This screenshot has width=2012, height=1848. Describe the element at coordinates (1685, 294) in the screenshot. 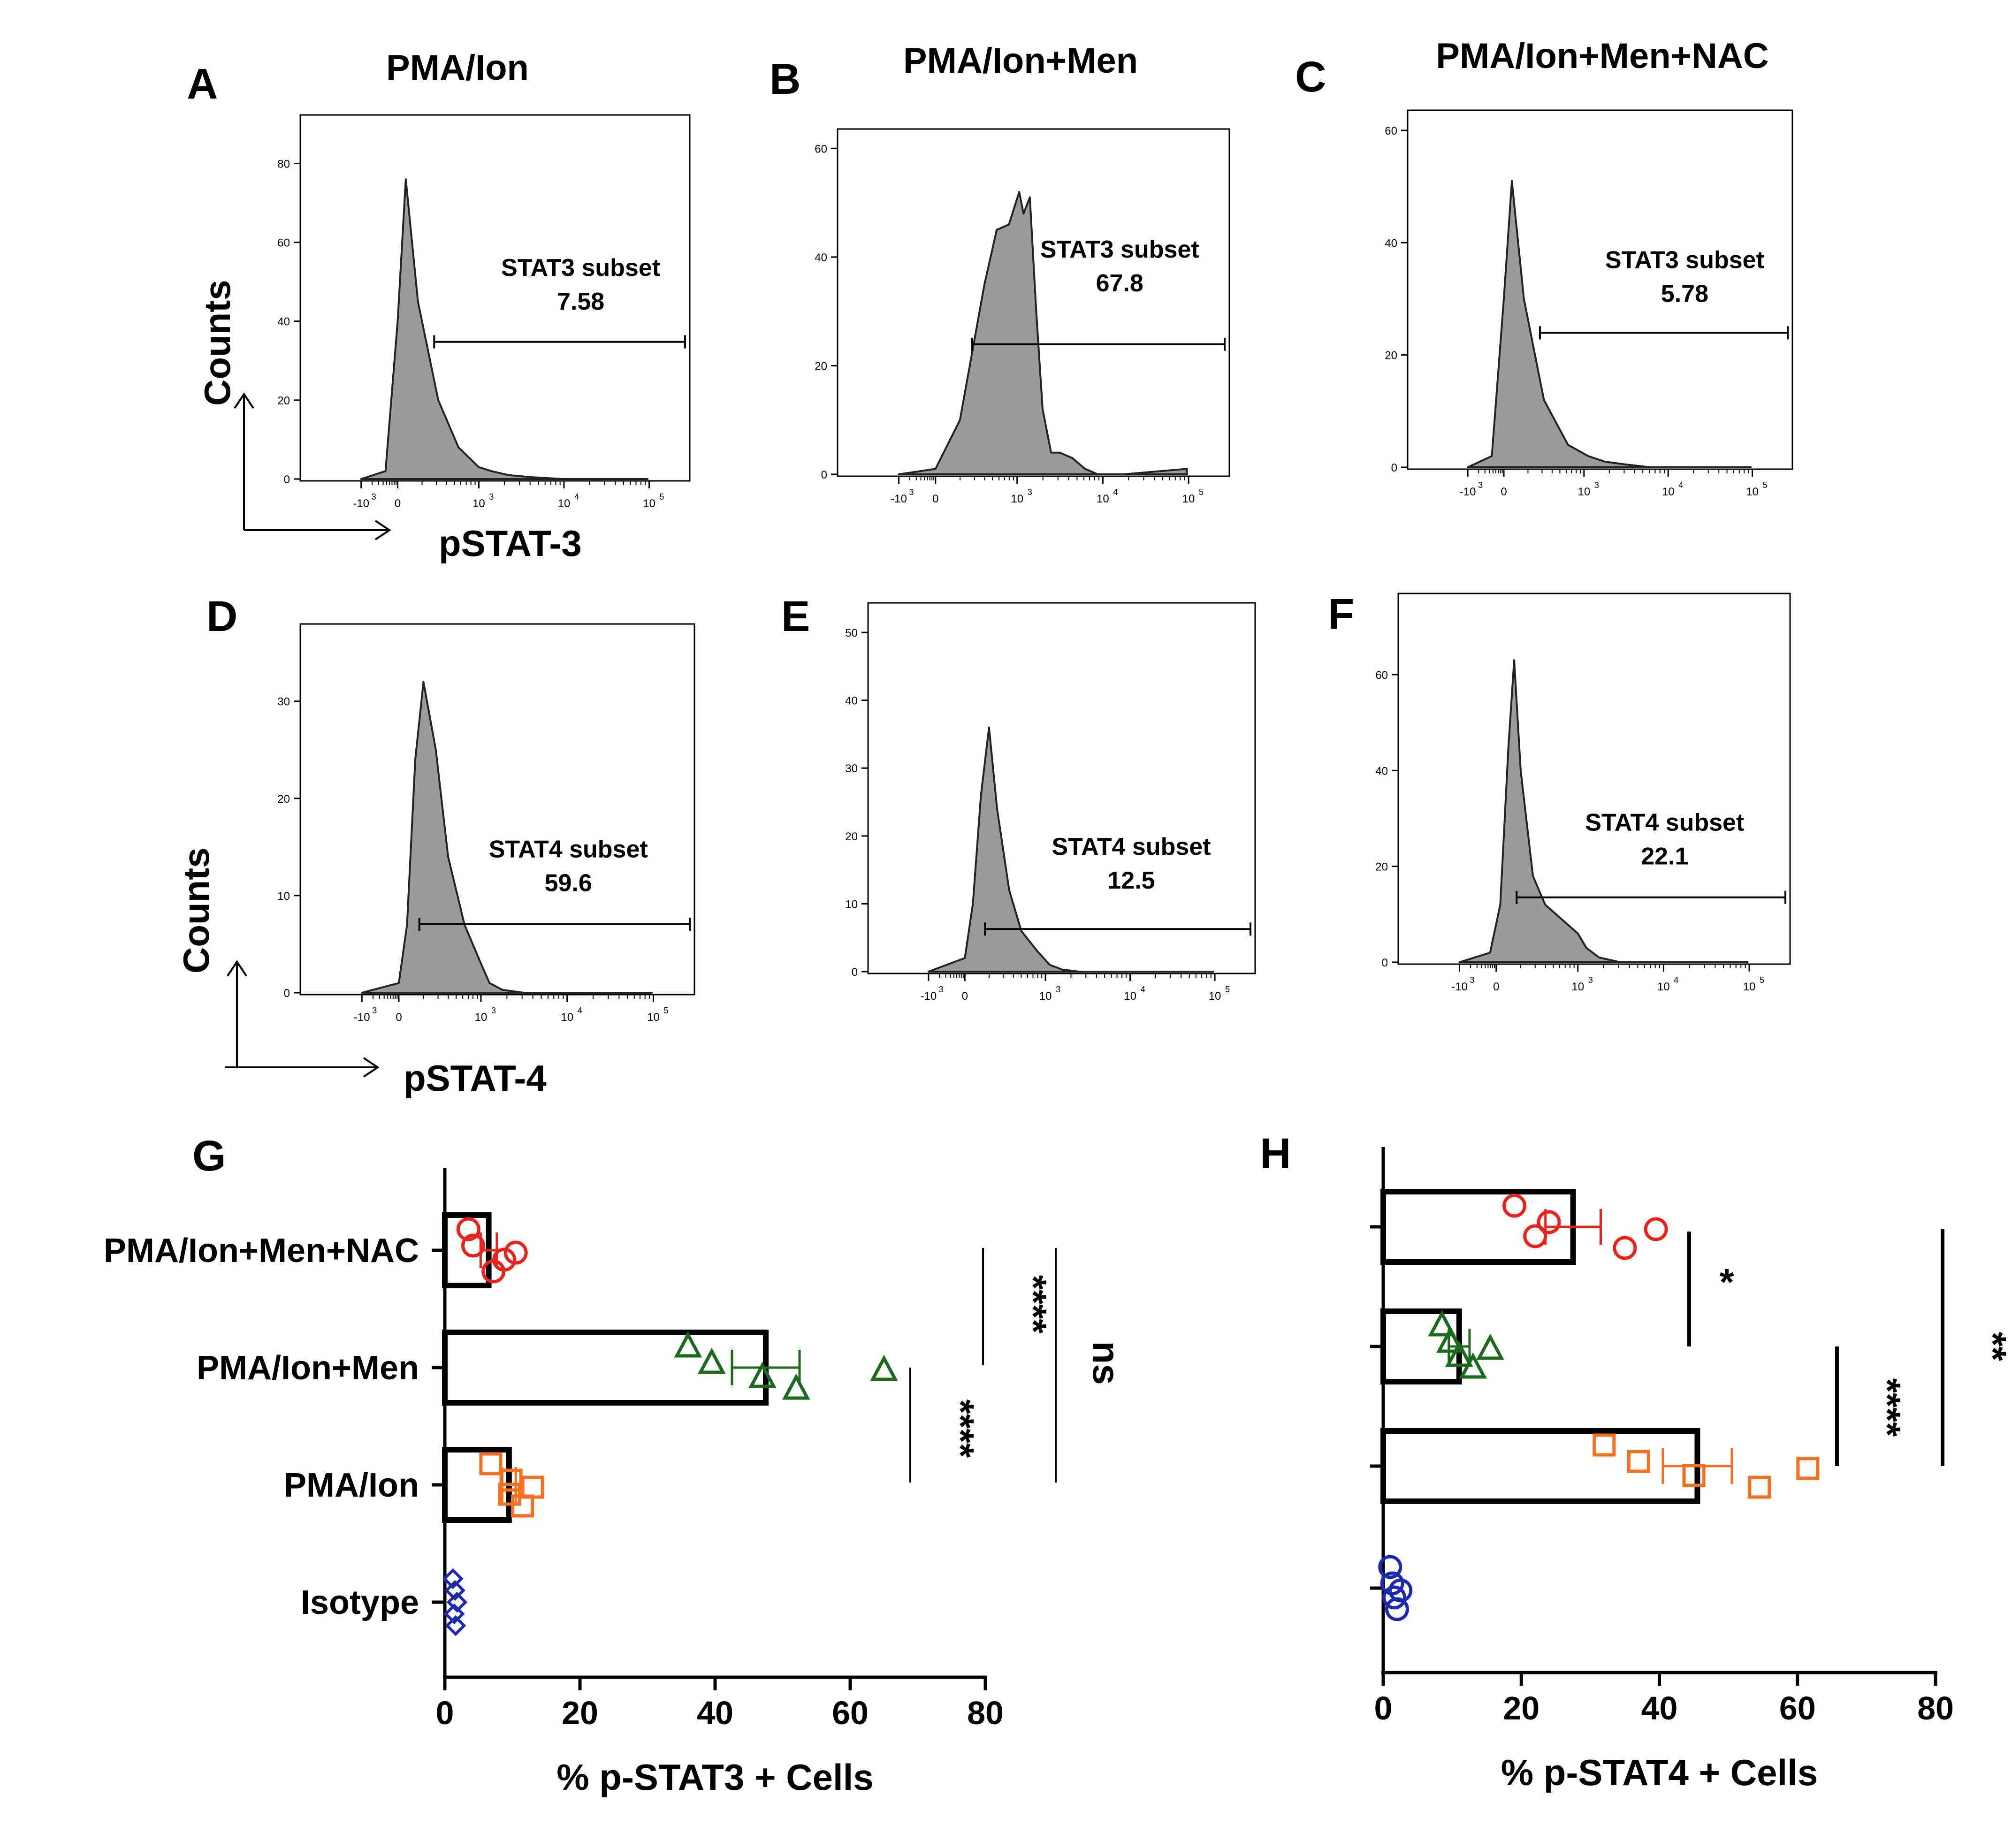

I see `gate-value: 5.78` at that location.